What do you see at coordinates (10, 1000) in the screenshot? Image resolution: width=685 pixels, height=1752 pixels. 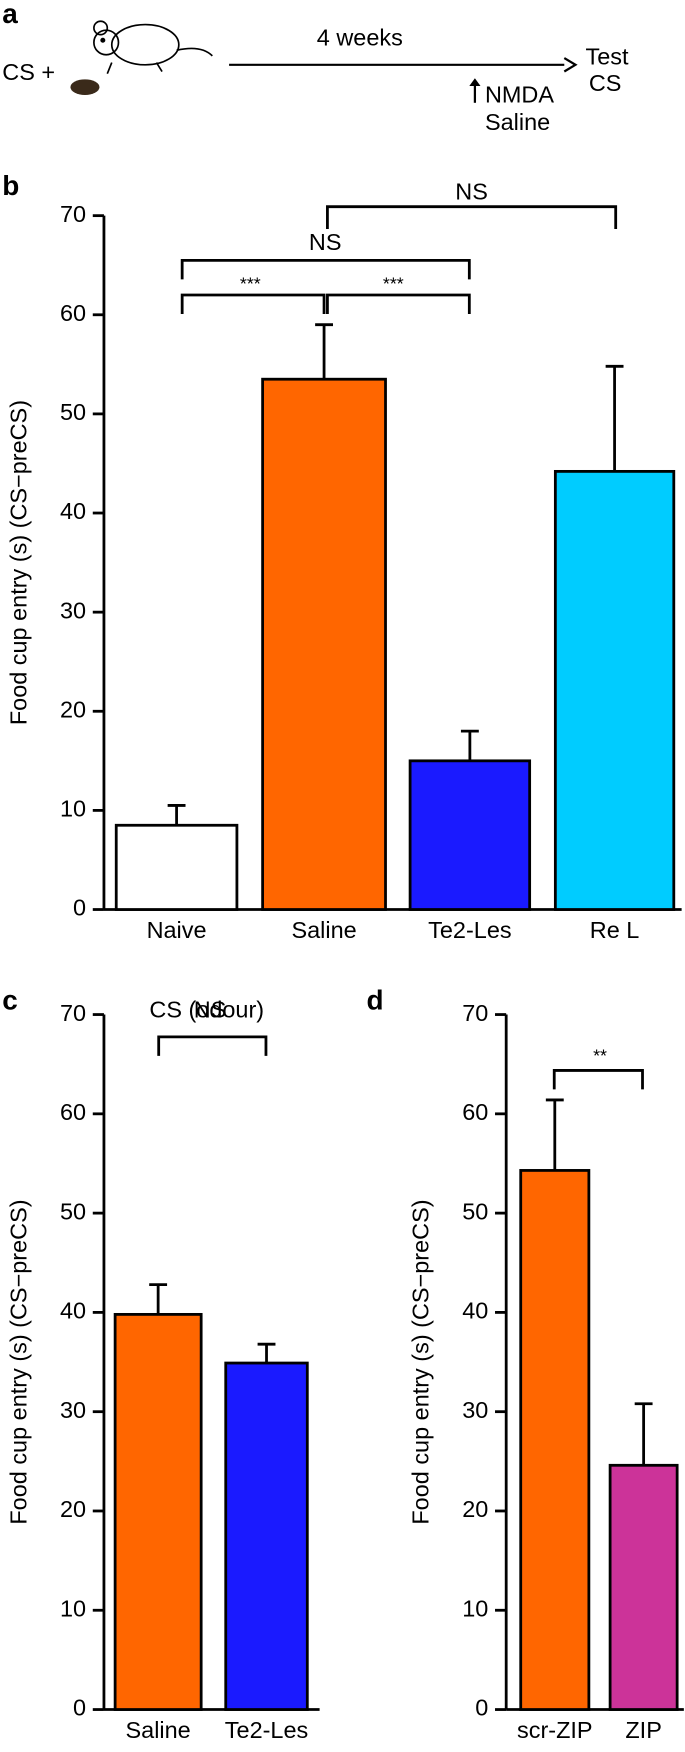 I see `panel-label: c` at bounding box center [10, 1000].